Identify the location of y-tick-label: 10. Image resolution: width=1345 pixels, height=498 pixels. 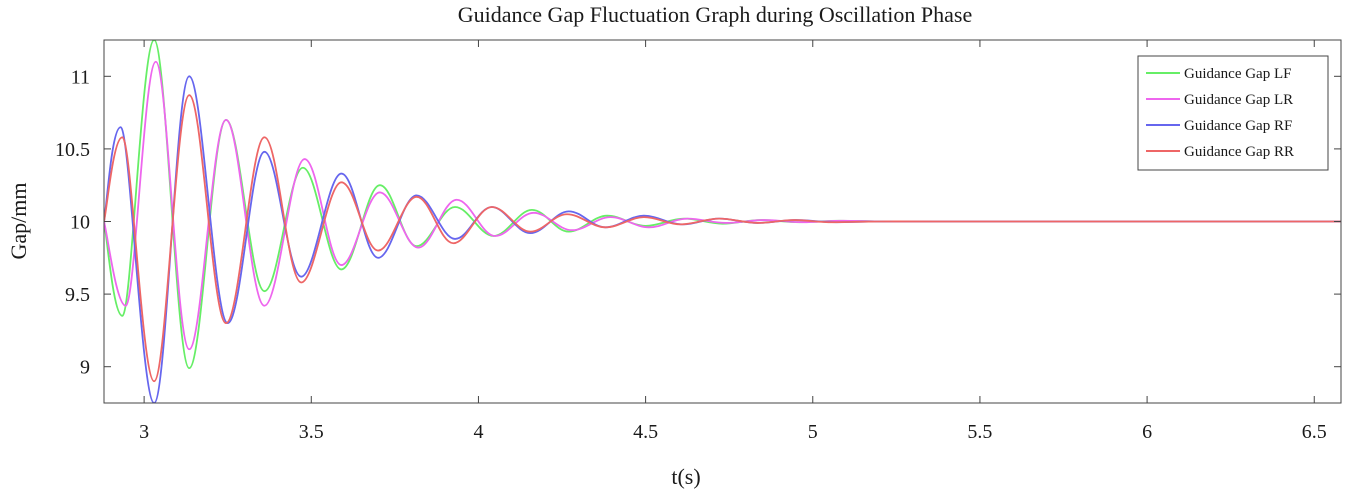
(80, 223).